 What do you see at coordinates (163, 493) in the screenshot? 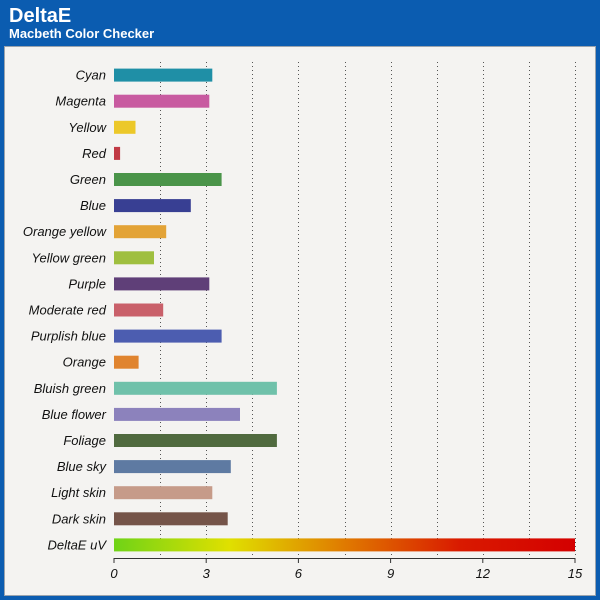
I see `bar-light-skin` at bounding box center [163, 493].